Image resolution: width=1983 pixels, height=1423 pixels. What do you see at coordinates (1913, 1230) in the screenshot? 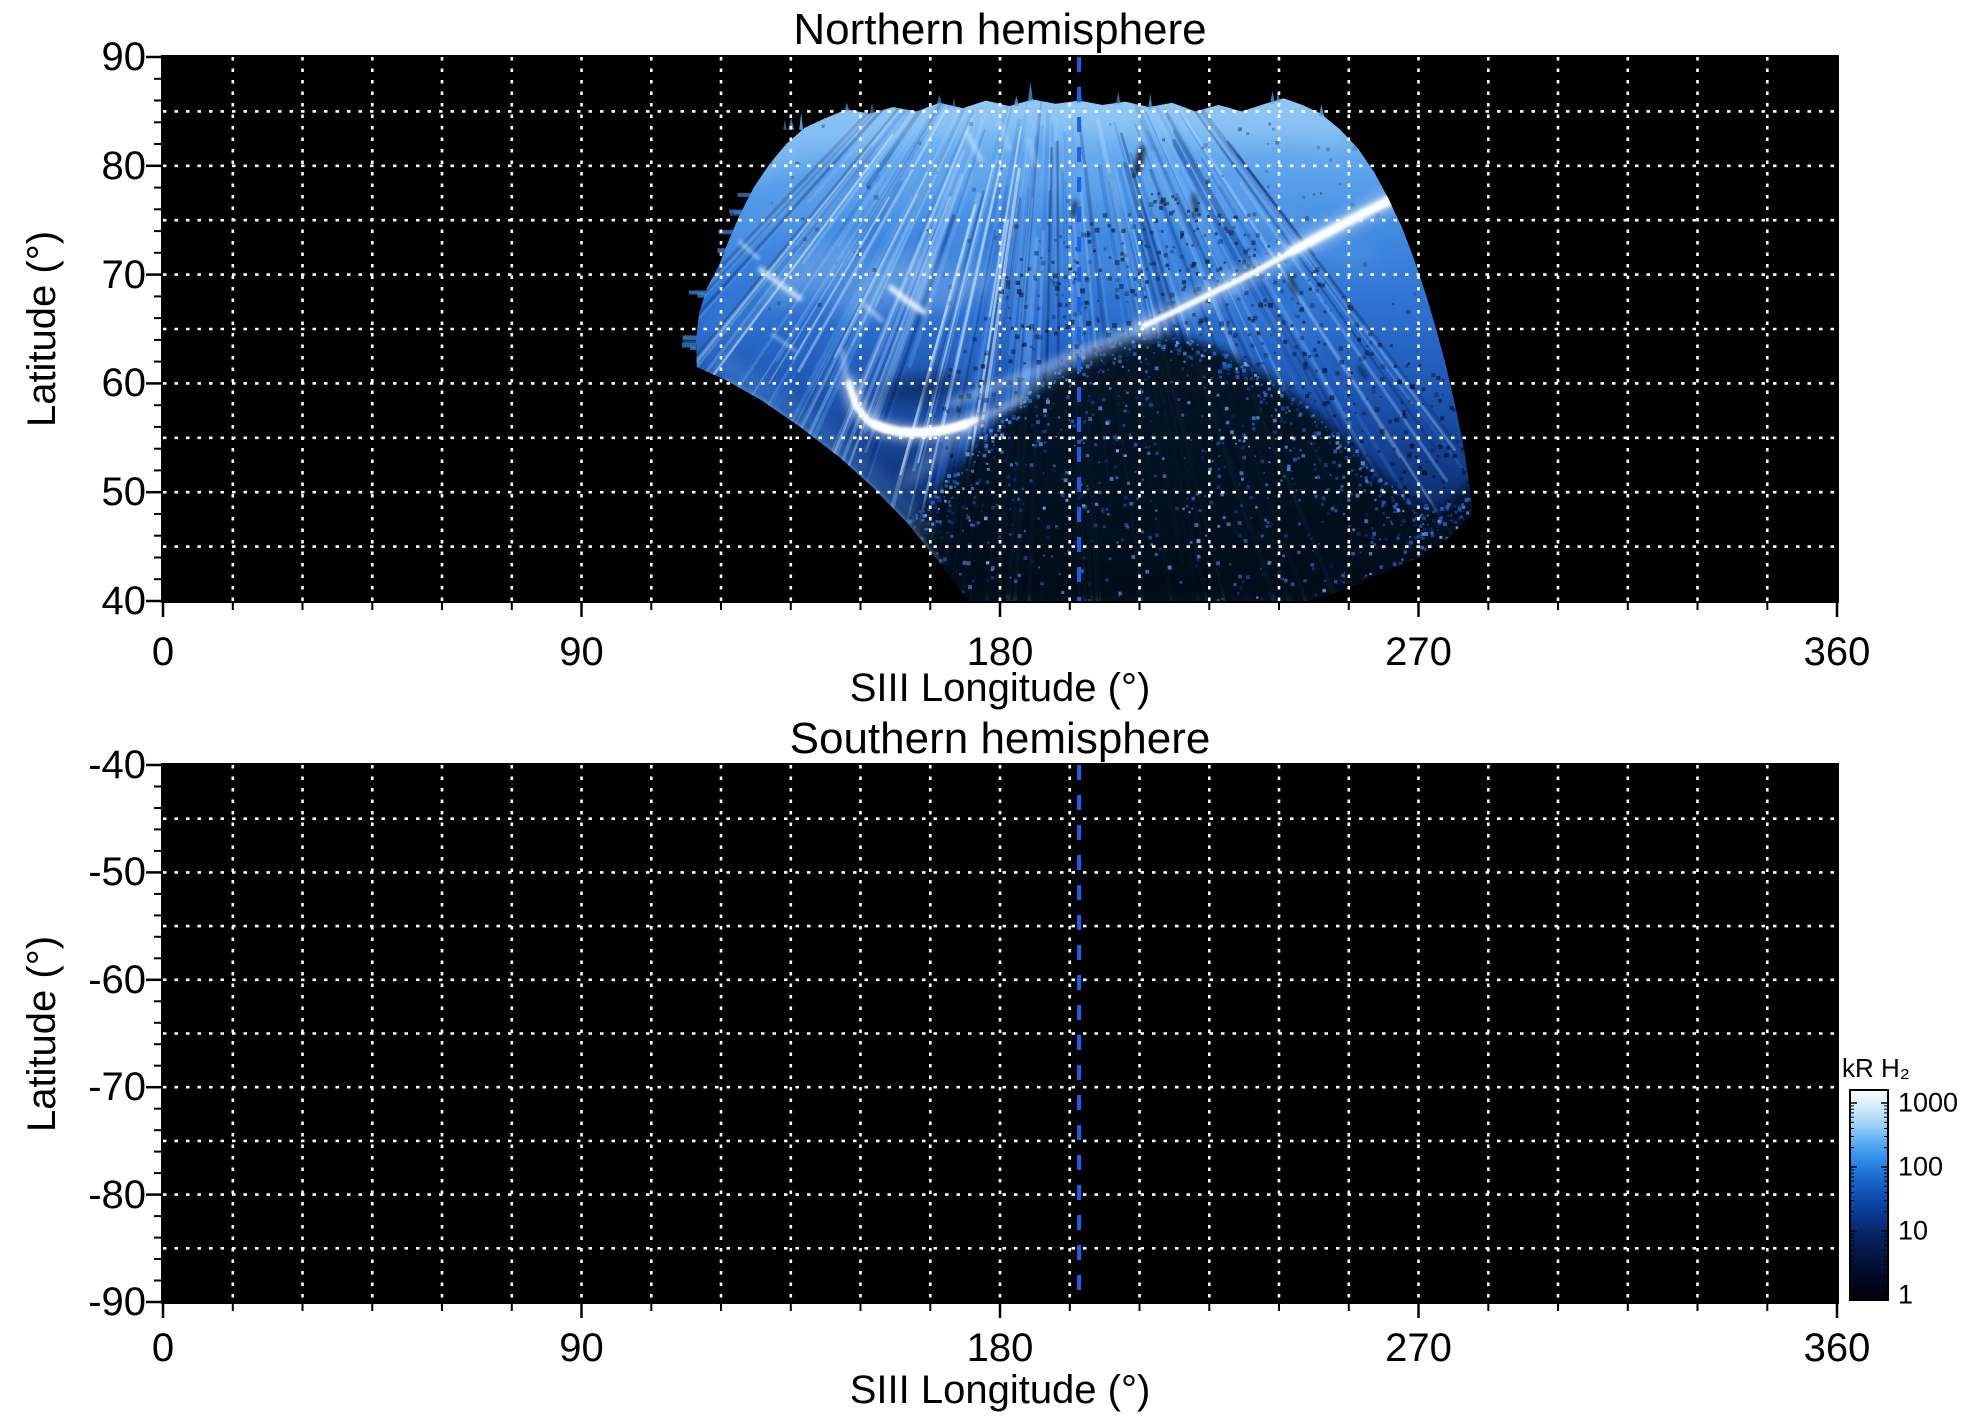
I see `colorbar-tick-label: 10` at bounding box center [1913, 1230].